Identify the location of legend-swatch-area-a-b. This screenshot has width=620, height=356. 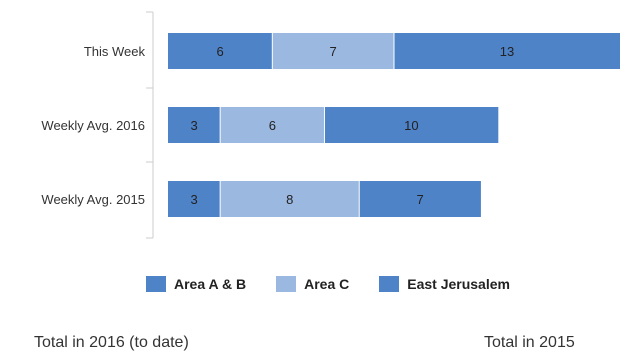
(156, 284).